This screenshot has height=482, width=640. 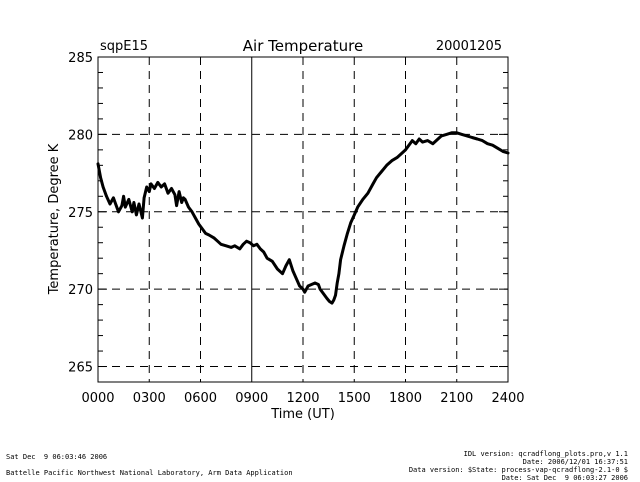 What do you see at coordinates (303, 46) in the screenshot?
I see `chart-title: Air Temperature` at bounding box center [303, 46].